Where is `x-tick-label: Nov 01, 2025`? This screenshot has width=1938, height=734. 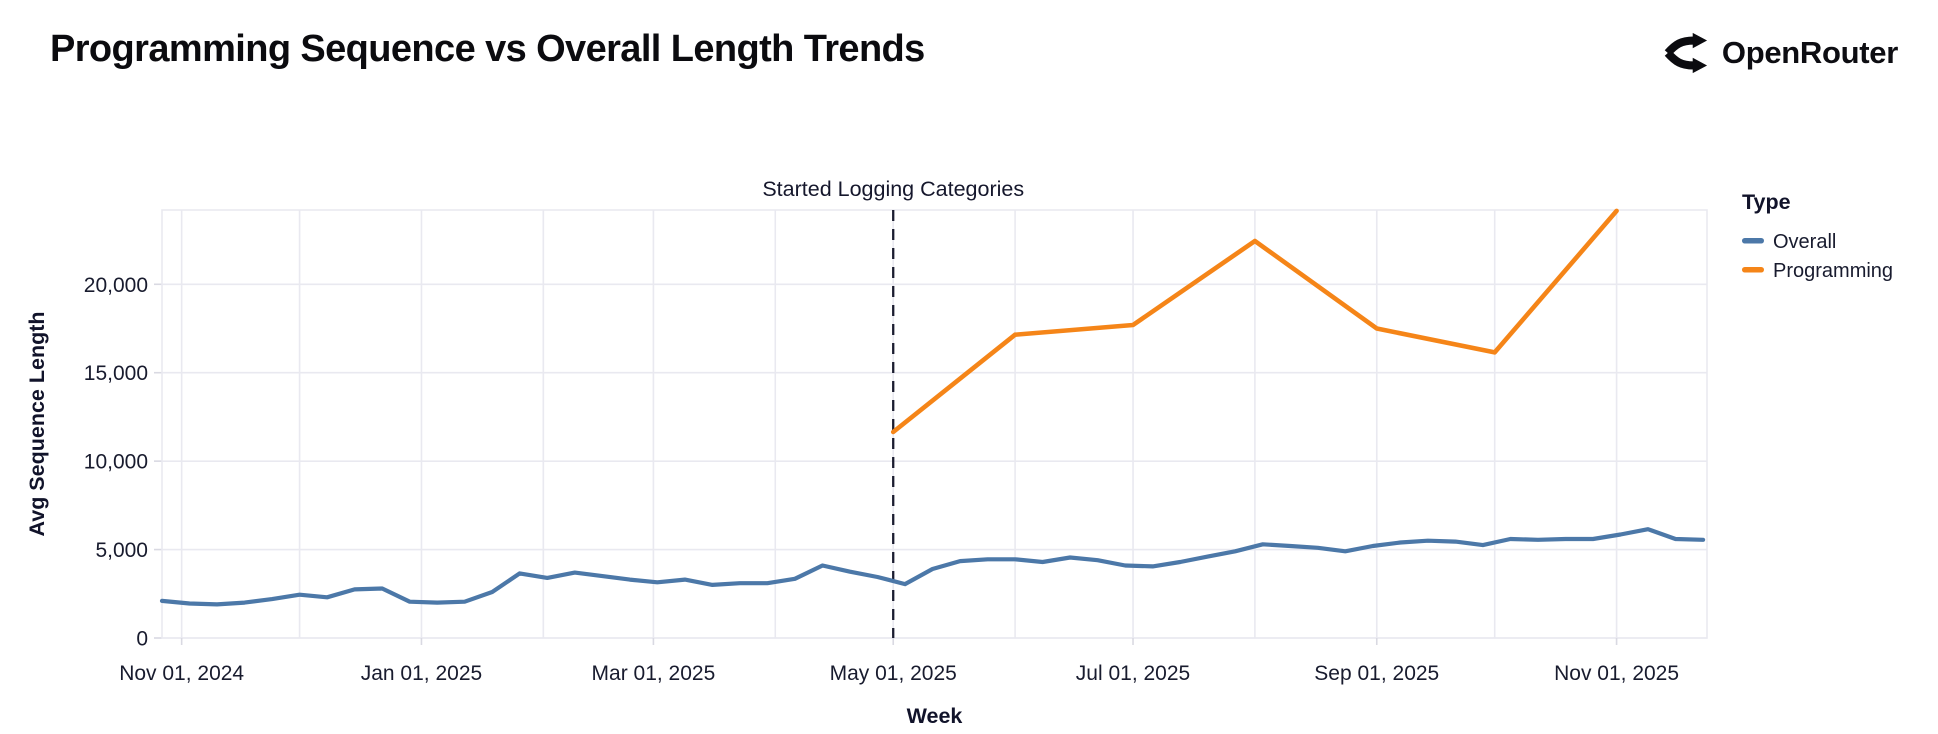 x-tick-label: Nov 01, 2025 is located at coordinates (1616, 673).